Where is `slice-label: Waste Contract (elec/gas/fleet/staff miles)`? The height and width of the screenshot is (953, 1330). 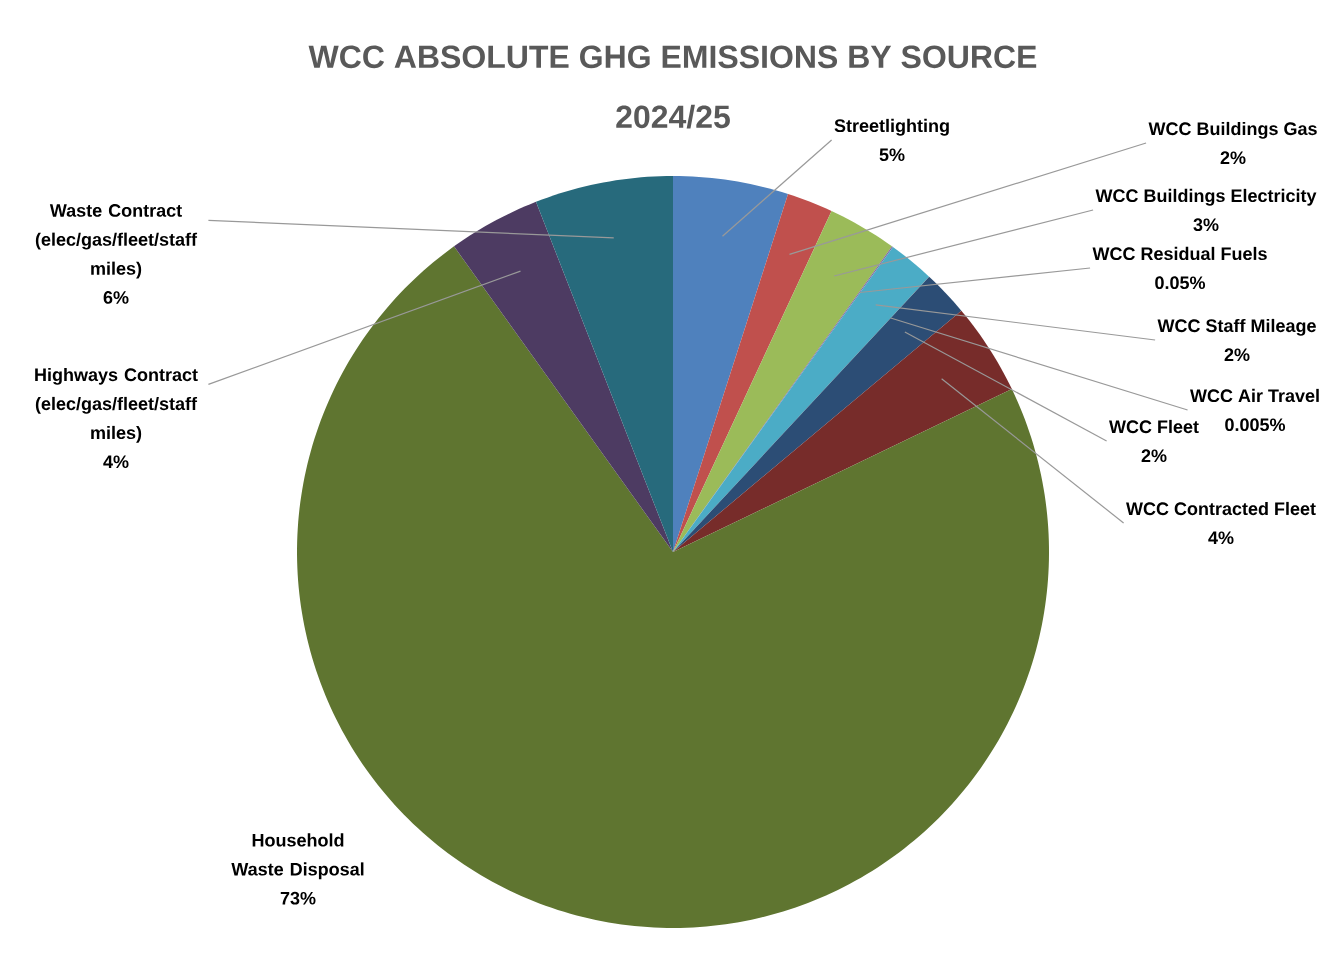
slice-label: Waste Contract (elec/gas/fleet/staff miles) is located at coordinates (116, 241).